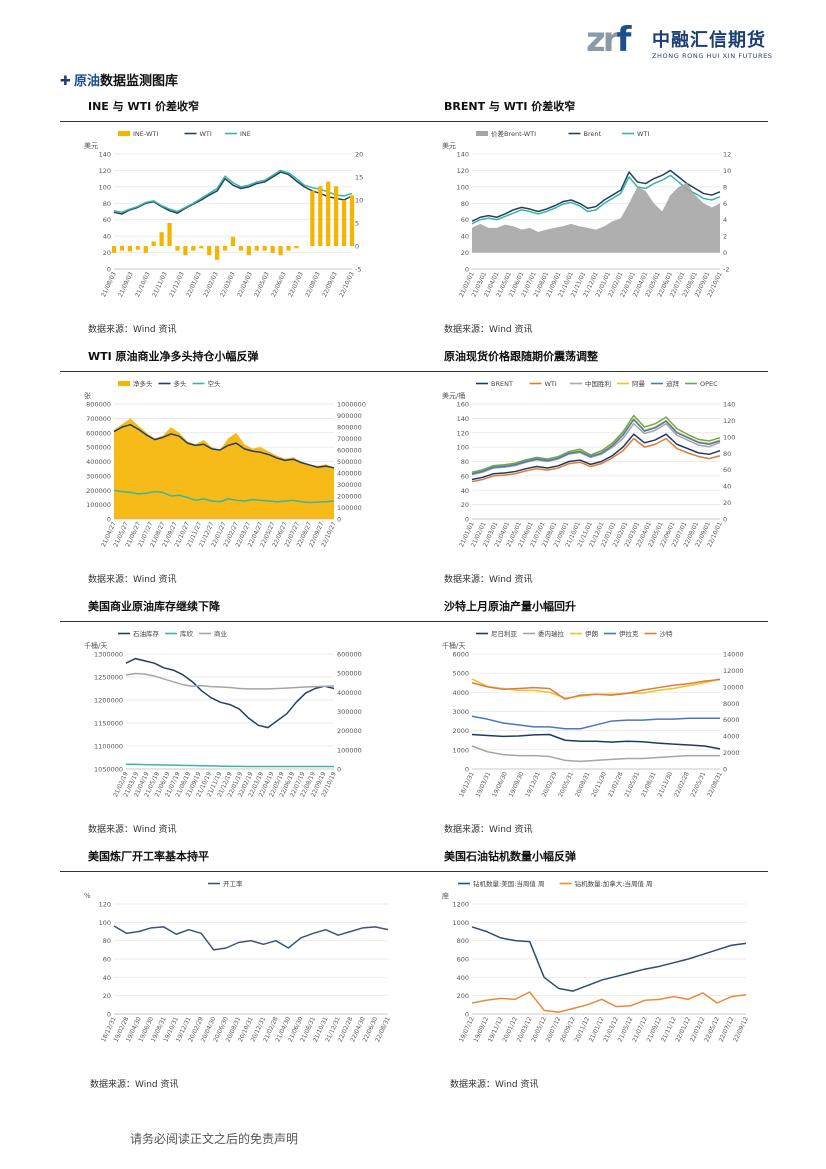  Describe the element at coordinates (359, 178) in the screenshot. I see `y2-tick-label: 15` at that location.